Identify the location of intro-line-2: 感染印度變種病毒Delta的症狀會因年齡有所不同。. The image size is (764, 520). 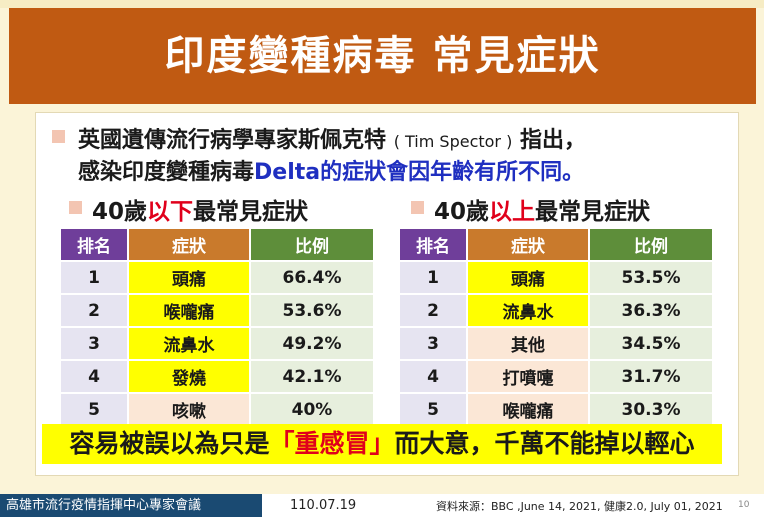
(331, 170).